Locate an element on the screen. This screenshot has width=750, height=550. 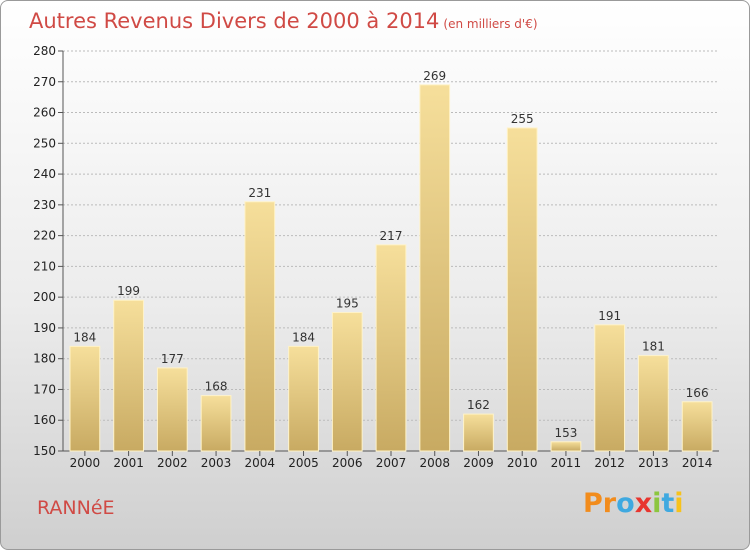
value-label-2010: 255 is located at coordinates (522, 119).